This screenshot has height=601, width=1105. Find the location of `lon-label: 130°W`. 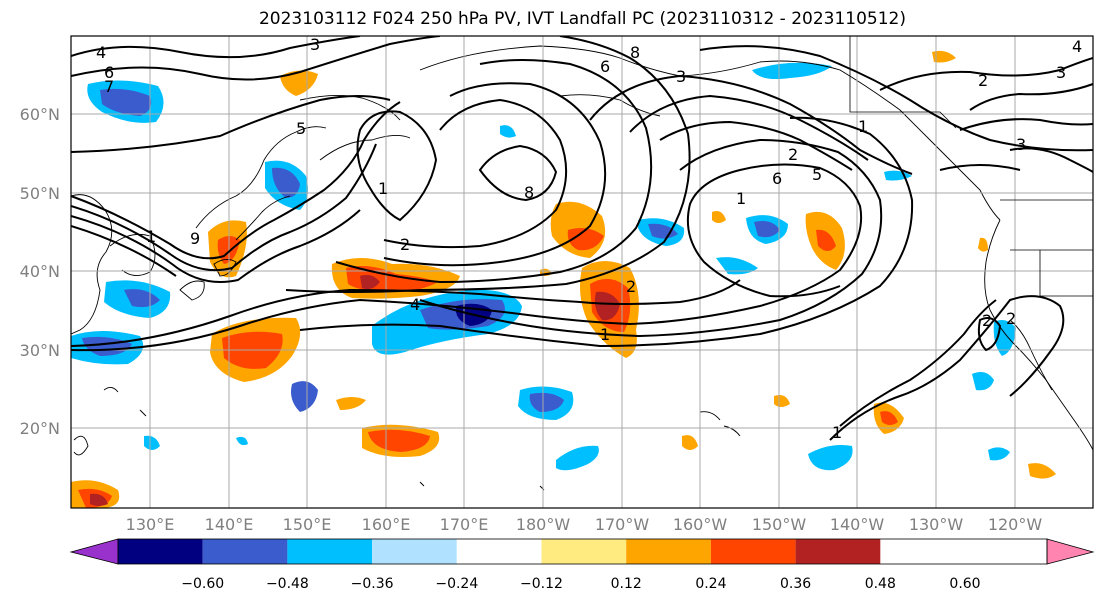

lon-label: 130°W is located at coordinates (936, 524).